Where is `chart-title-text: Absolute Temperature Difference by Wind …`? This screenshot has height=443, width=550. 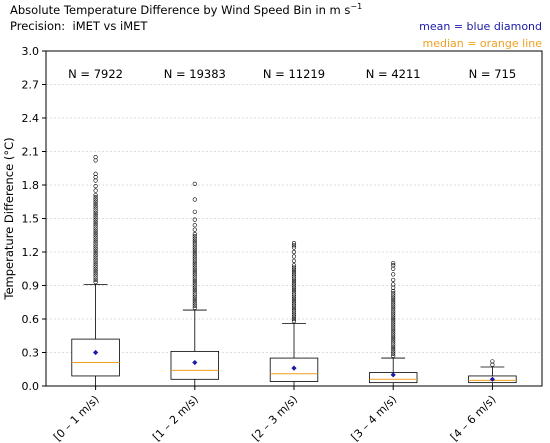
chart-title-text: Absolute Temperature Difference by Wind … is located at coordinates (180, 9).